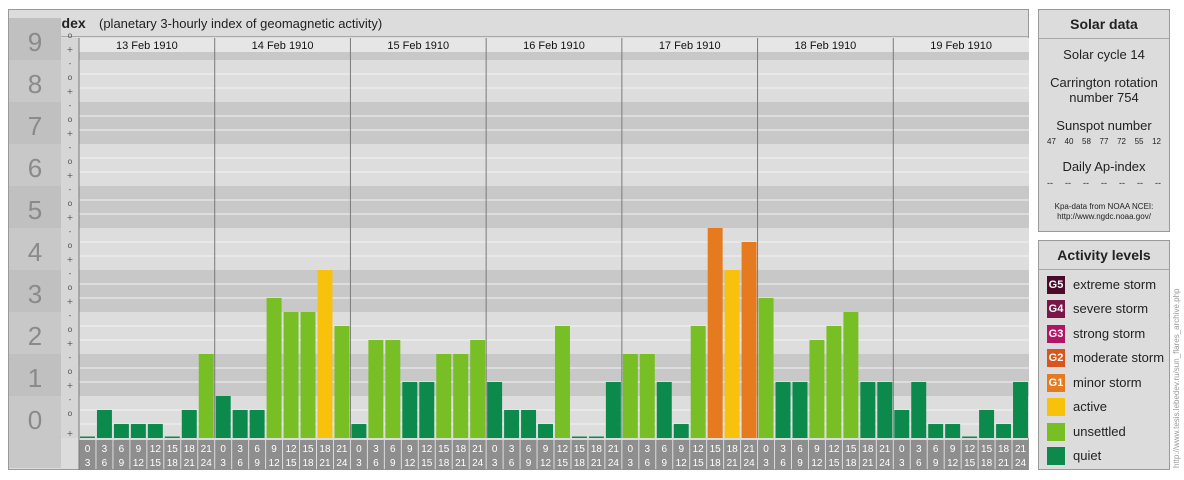 The image size is (1184, 480). Describe the element at coordinates (410, 449) in the screenshot. I see `interval-start-label: 9` at that location.